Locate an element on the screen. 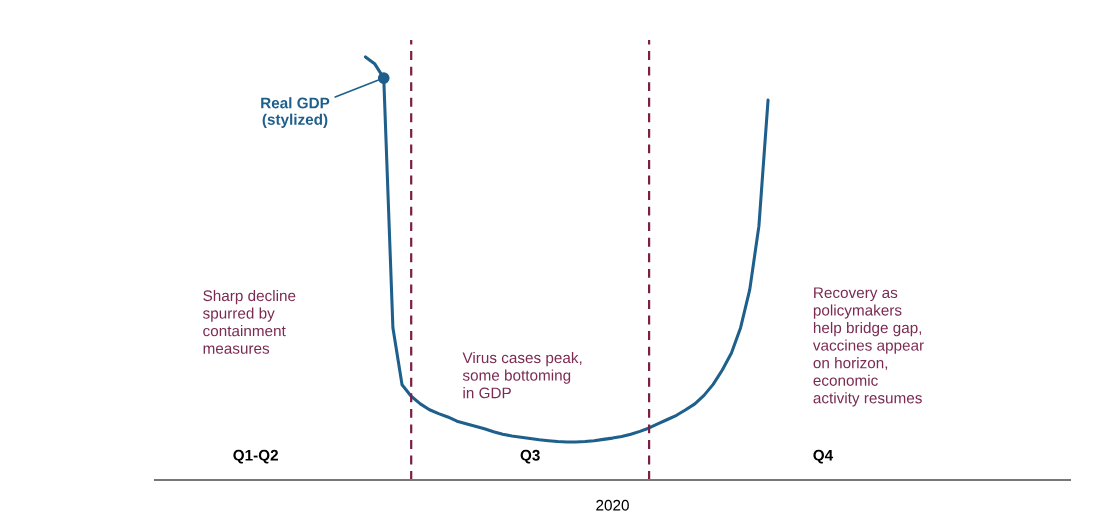  annotation: Real GDP (stylized) is located at coordinates (295, 112).